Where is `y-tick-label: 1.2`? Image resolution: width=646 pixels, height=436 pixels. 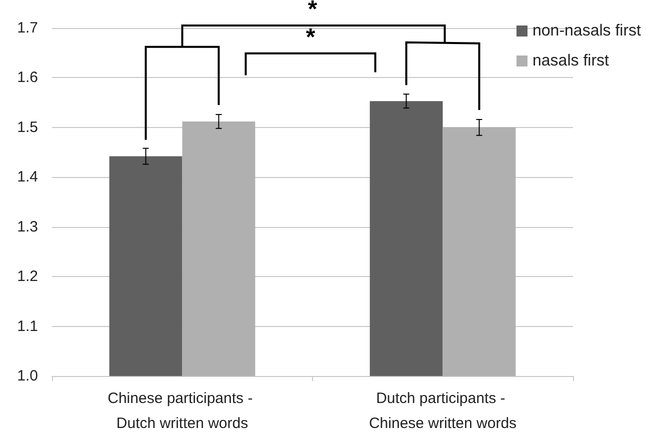 y-tick-label: 1.2 is located at coordinates (27, 277).